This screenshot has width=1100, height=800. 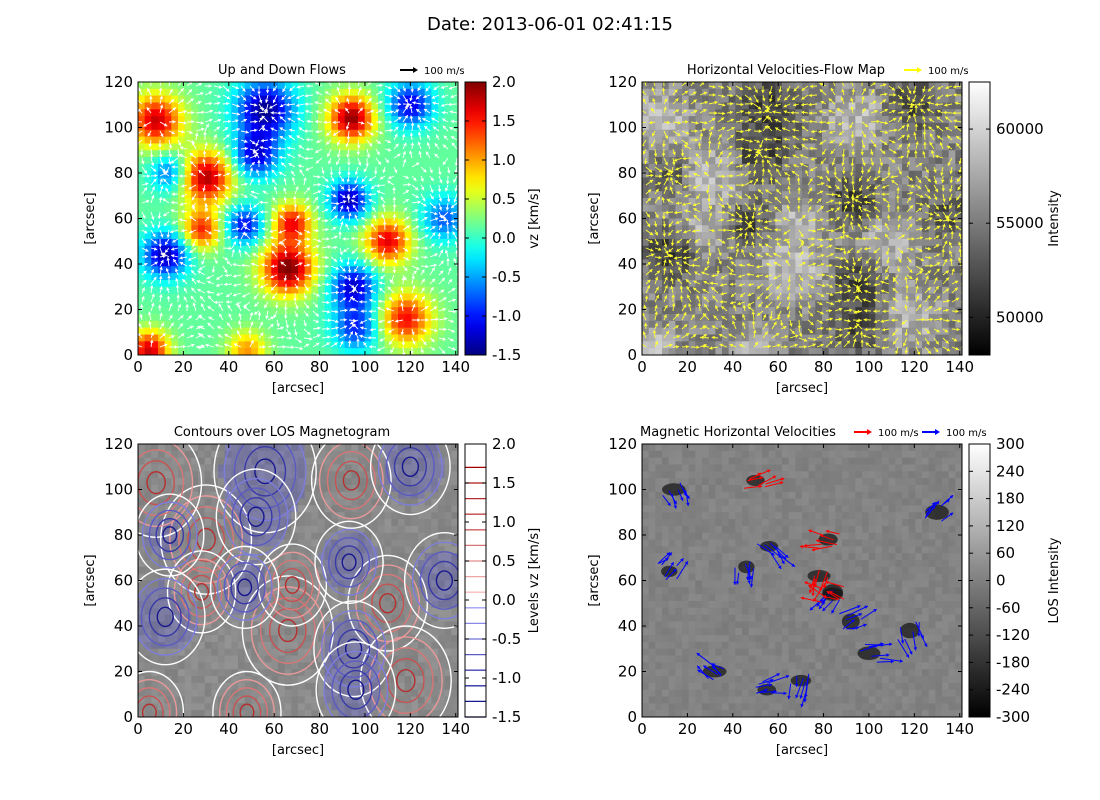 What do you see at coordinates (274, 367) in the screenshot?
I see `x-tick-label: 60` at bounding box center [274, 367].